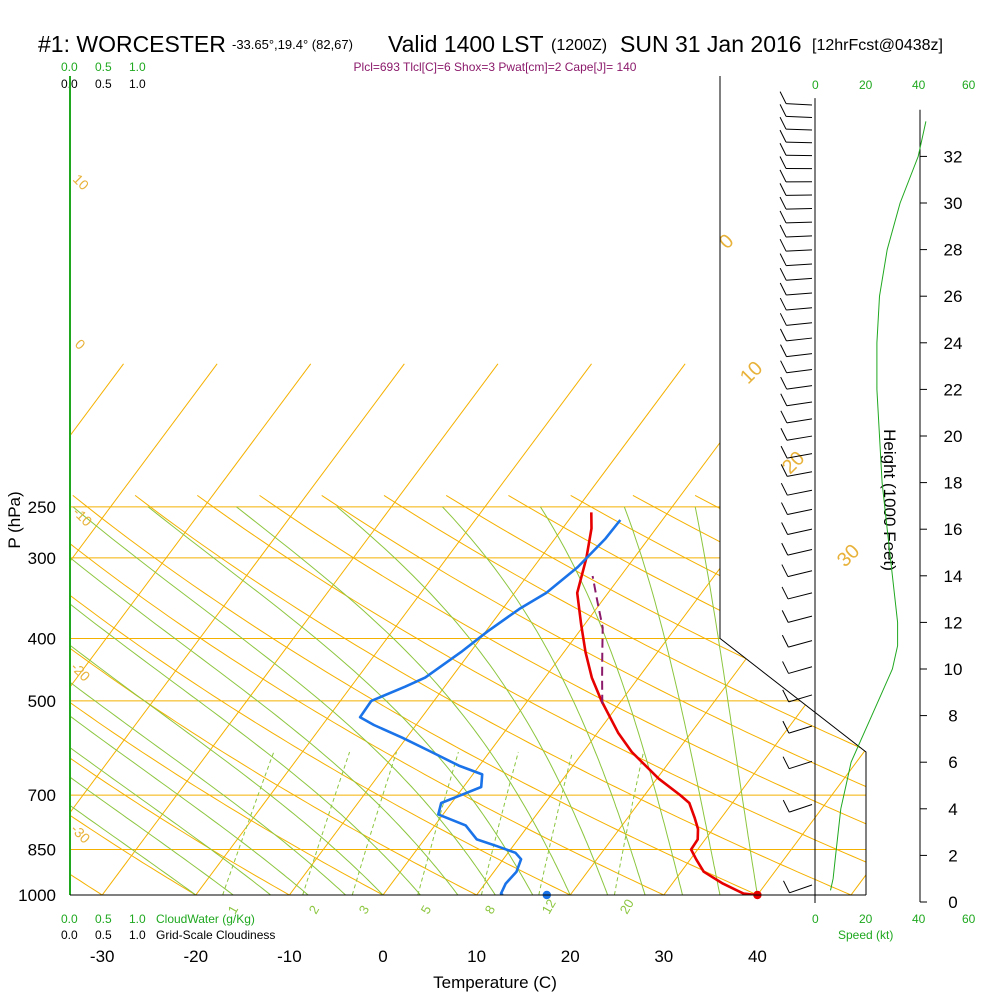 Image resolution: width=1000 pixels, height=1000 pixels. I want to click on speed-tick-top-0: 0, so click(815, 85).